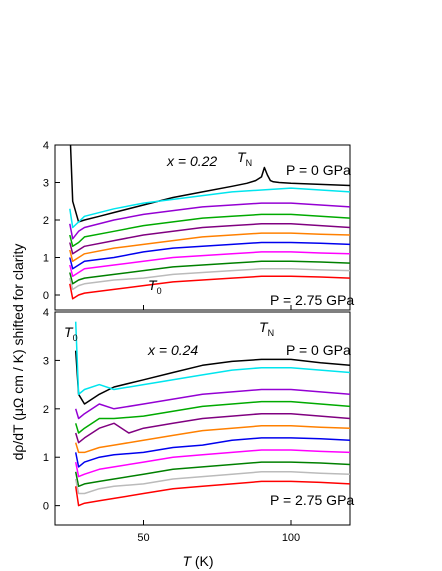  I want to click on composition-label-x024: x = 0.24, so click(172, 350).